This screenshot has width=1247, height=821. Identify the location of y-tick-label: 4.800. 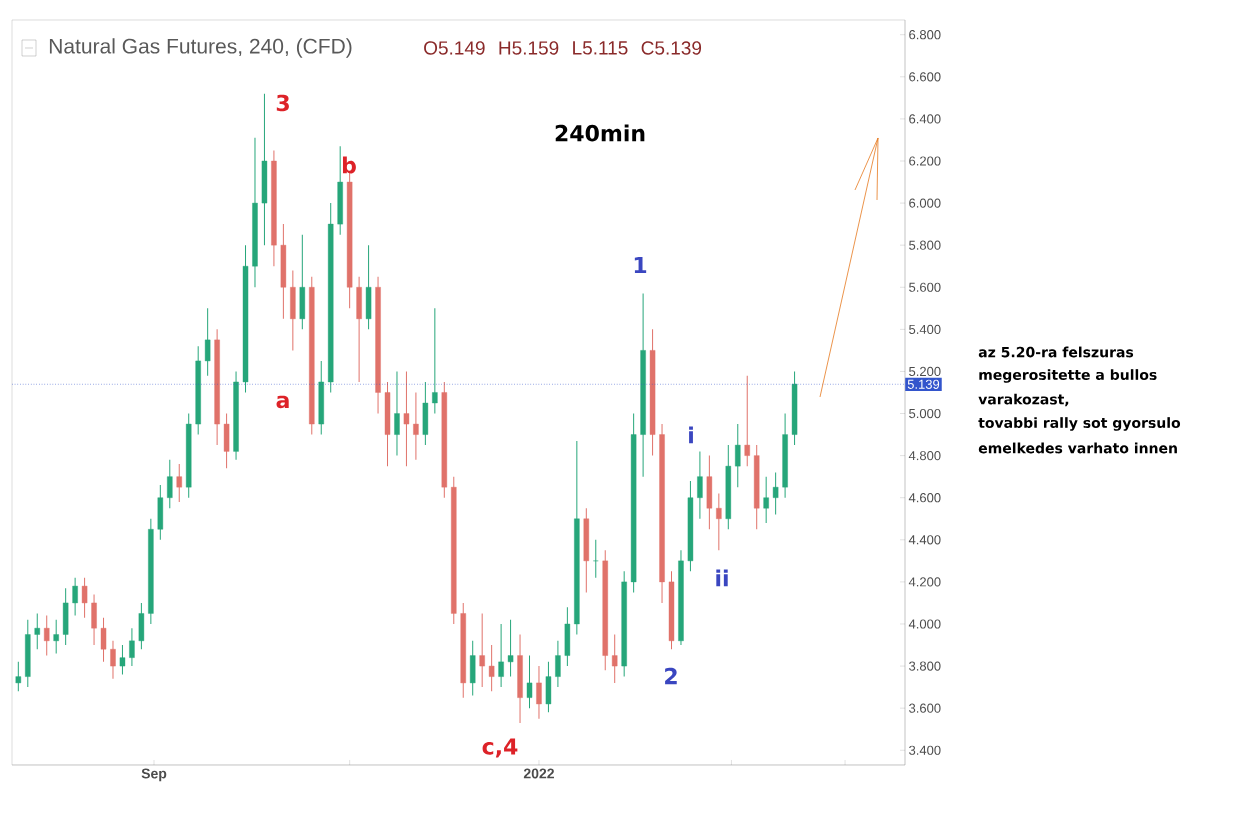
(924, 456).